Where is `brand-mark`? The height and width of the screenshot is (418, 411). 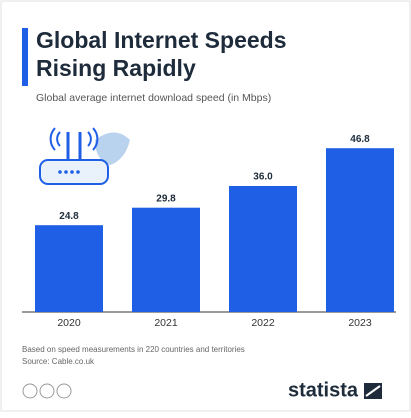 brand-mark is located at coordinates (373, 391).